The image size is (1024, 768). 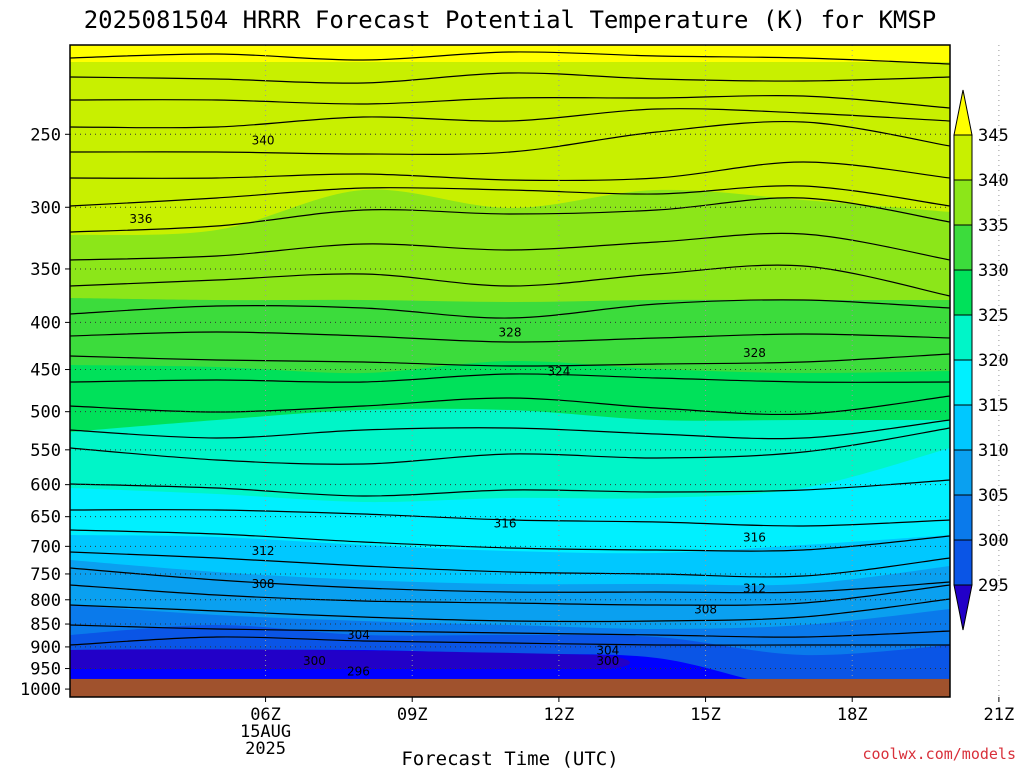 I want to click on x-tick-label-12Z: 12Z, so click(x=559, y=715).